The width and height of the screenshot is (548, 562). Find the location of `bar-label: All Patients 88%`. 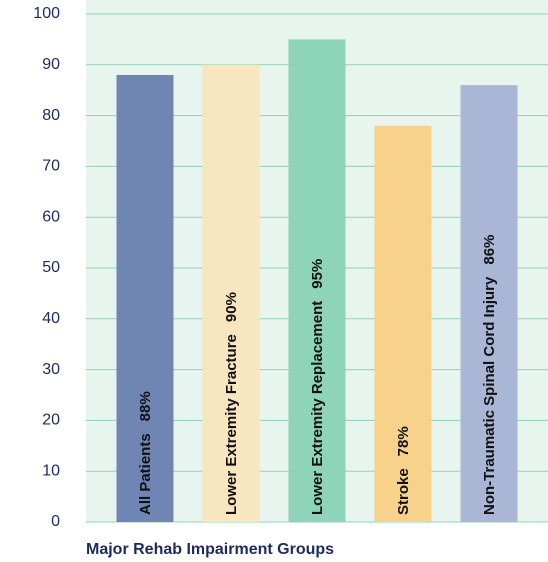

bar-label: All Patients 88% is located at coordinates (145, 453).